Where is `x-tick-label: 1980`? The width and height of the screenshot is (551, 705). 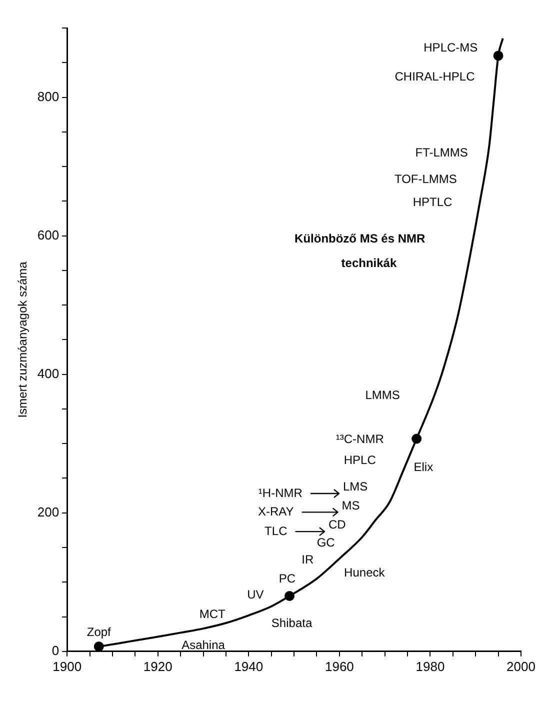
x-tick-label: 1980 is located at coordinates (430, 666).